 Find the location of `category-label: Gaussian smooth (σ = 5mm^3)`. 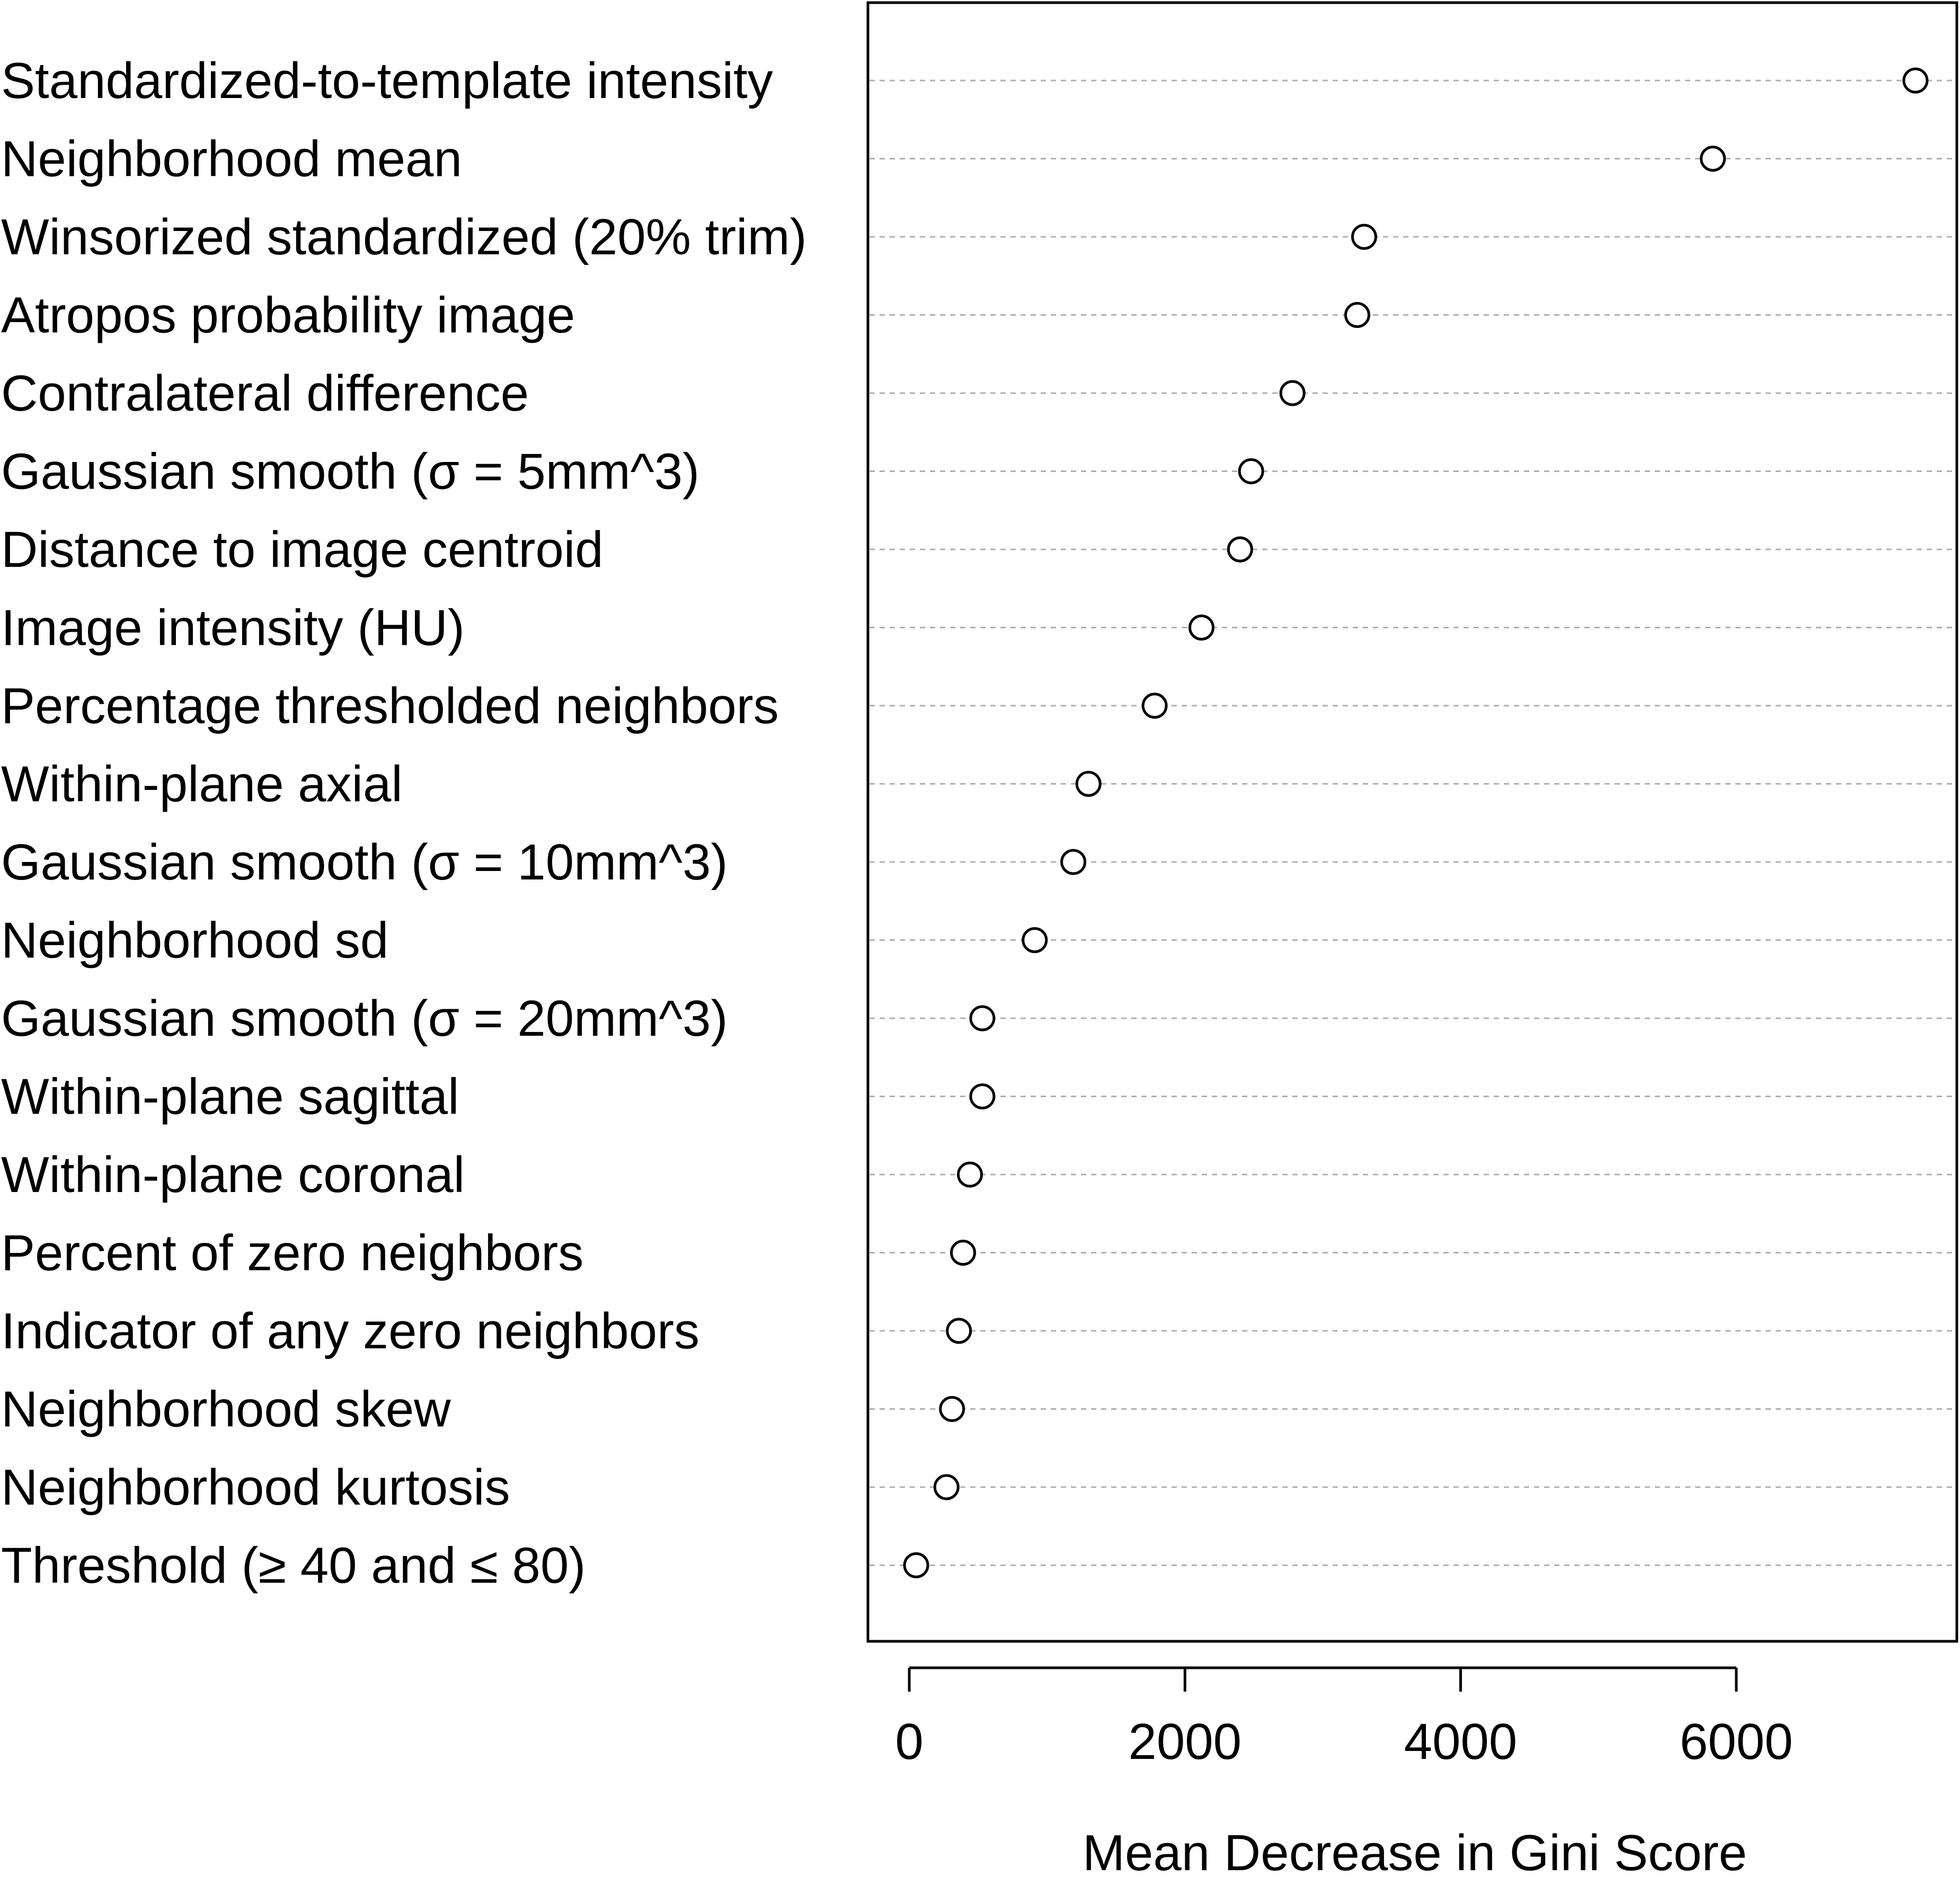

category-label: Gaussian smooth (σ = 5mm^3) is located at coordinates (350, 471).